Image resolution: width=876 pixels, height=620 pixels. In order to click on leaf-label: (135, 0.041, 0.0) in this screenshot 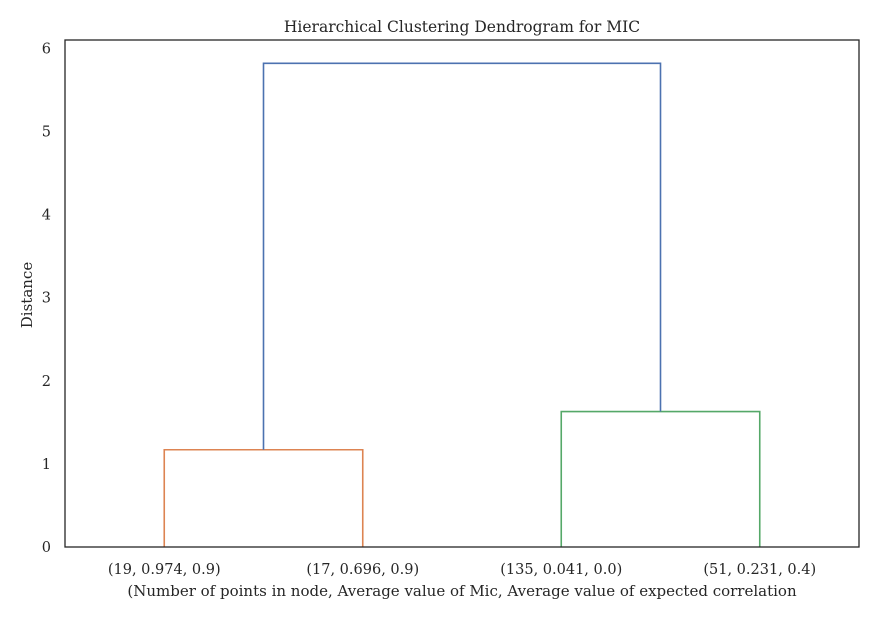, I will do `click(561, 570)`.